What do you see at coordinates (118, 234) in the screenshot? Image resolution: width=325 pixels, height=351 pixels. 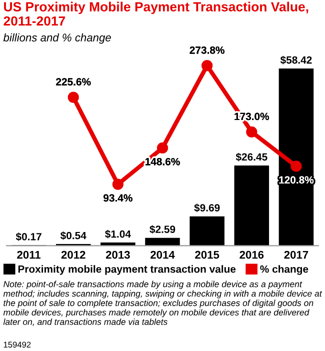 I see `data-label: $1.04` at bounding box center [118, 234].